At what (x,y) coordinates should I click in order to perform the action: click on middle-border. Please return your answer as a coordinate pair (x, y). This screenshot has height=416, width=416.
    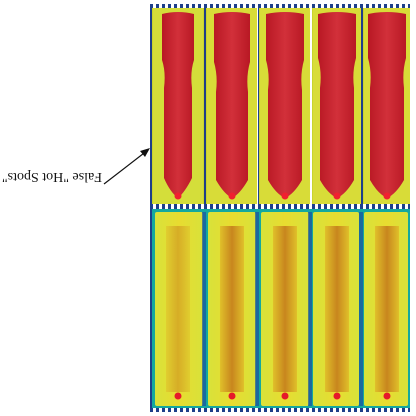
    Looking at the image, I should click on (279, 206).